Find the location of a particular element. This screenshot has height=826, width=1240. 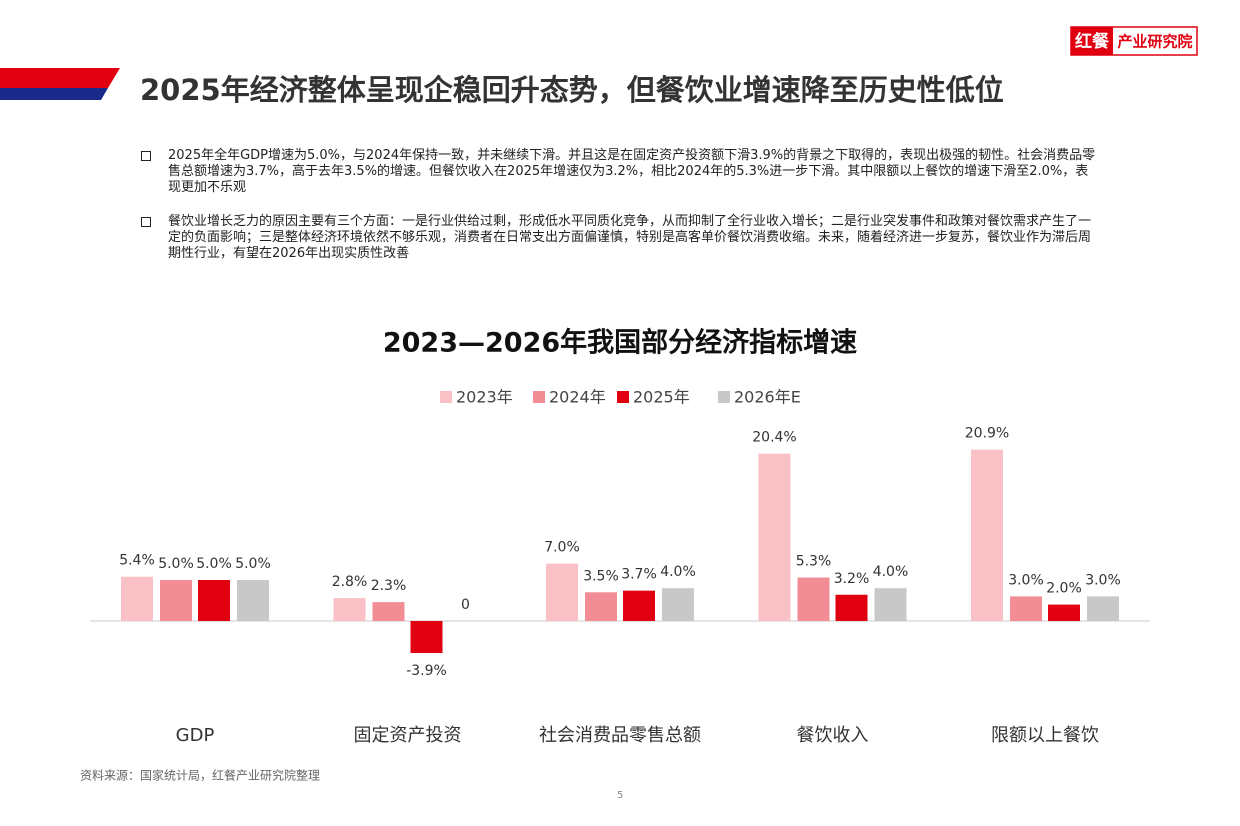

x-tick-label: 社会消费品零售总额 is located at coordinates (620, 735).